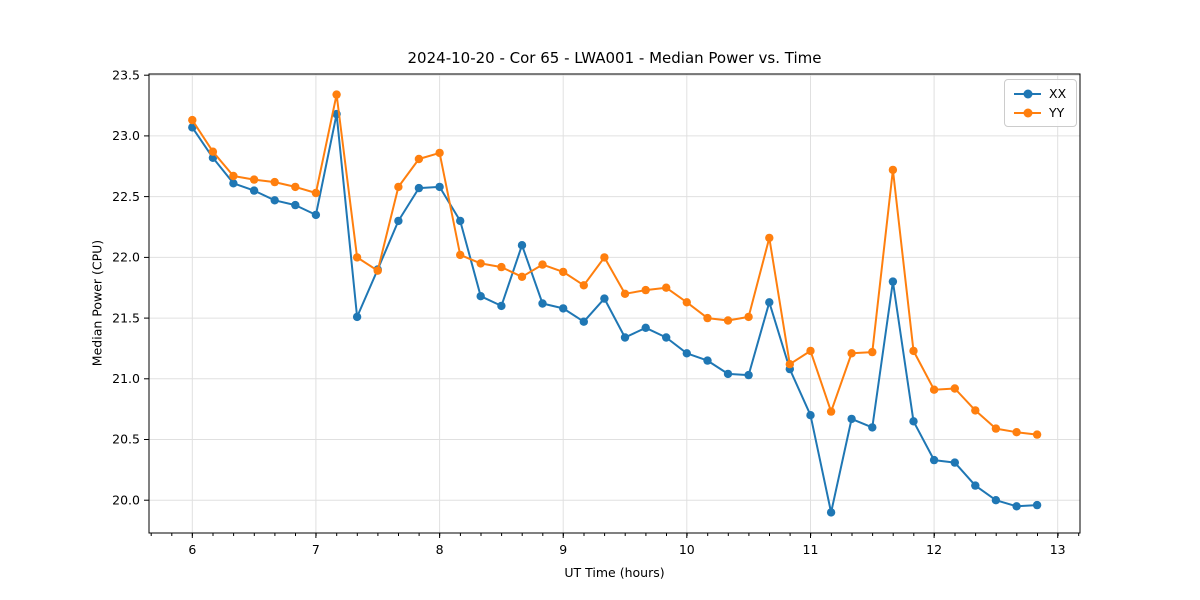 This screenshot has height=600, width=1200. Describe the element at coordinates (192, 549) in the screenshot. I see `x-tick-label: 6` at that location.